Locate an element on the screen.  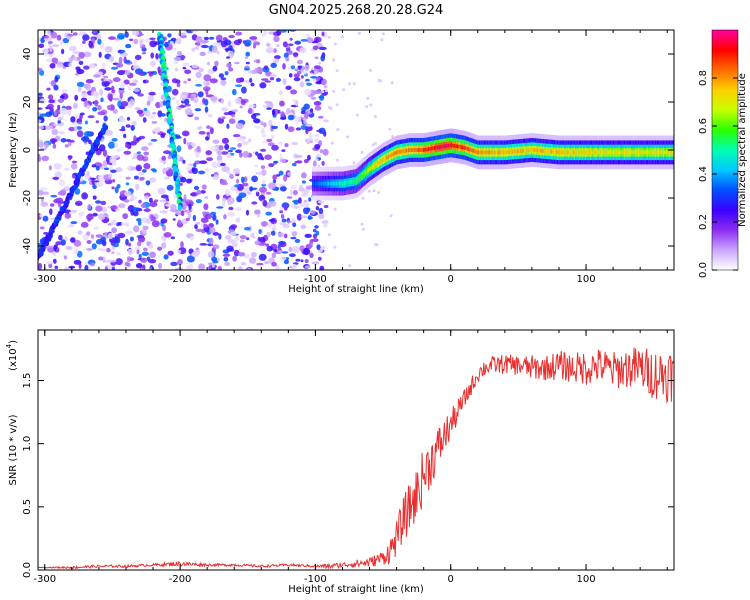
colorbar-tick-label: 0.6 is located at coordinates (703, 126).